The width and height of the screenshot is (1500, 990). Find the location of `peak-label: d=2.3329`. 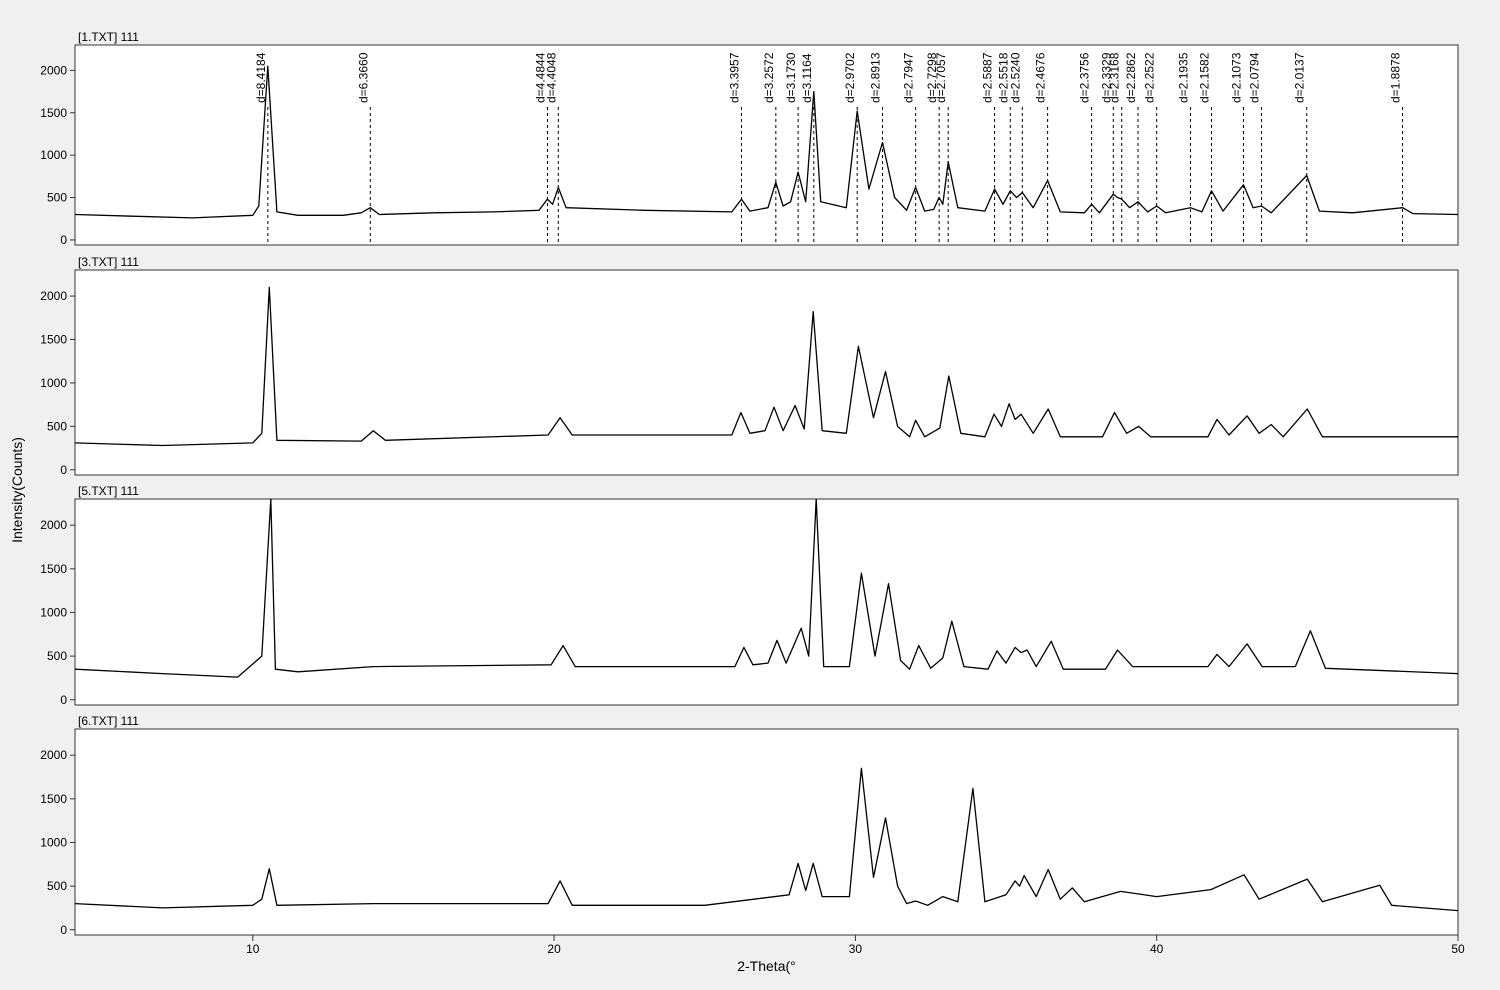

peak-label: d=2.3329 is located at coordinates (1106, 77).